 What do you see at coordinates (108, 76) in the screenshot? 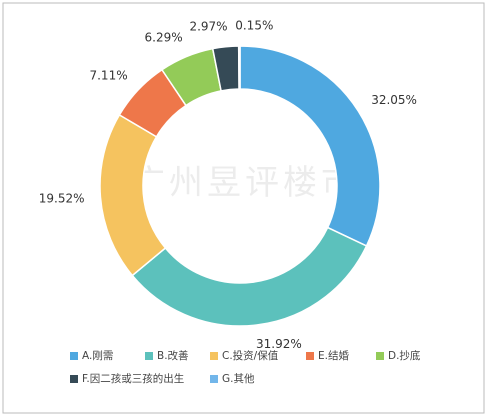
I see `data-label: 7.11%` at bounding box center [108, 76].